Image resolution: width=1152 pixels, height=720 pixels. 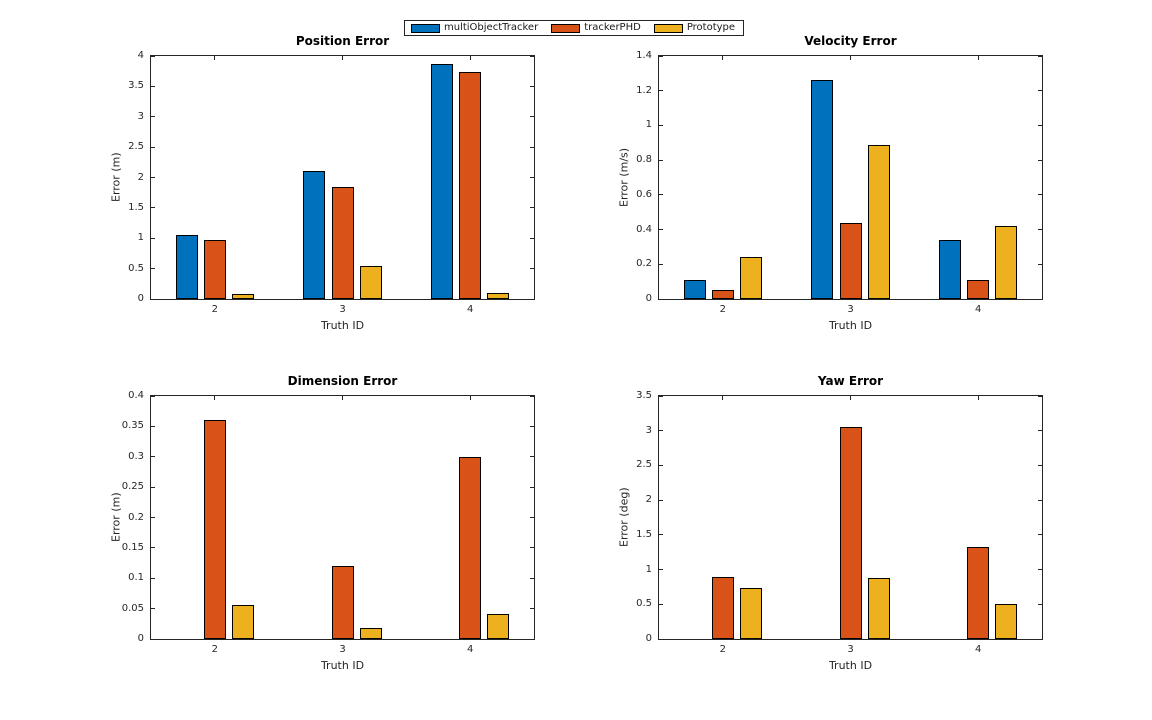 I want to click on legend-item-prototype: Prototype, so click(x=694, y=28).